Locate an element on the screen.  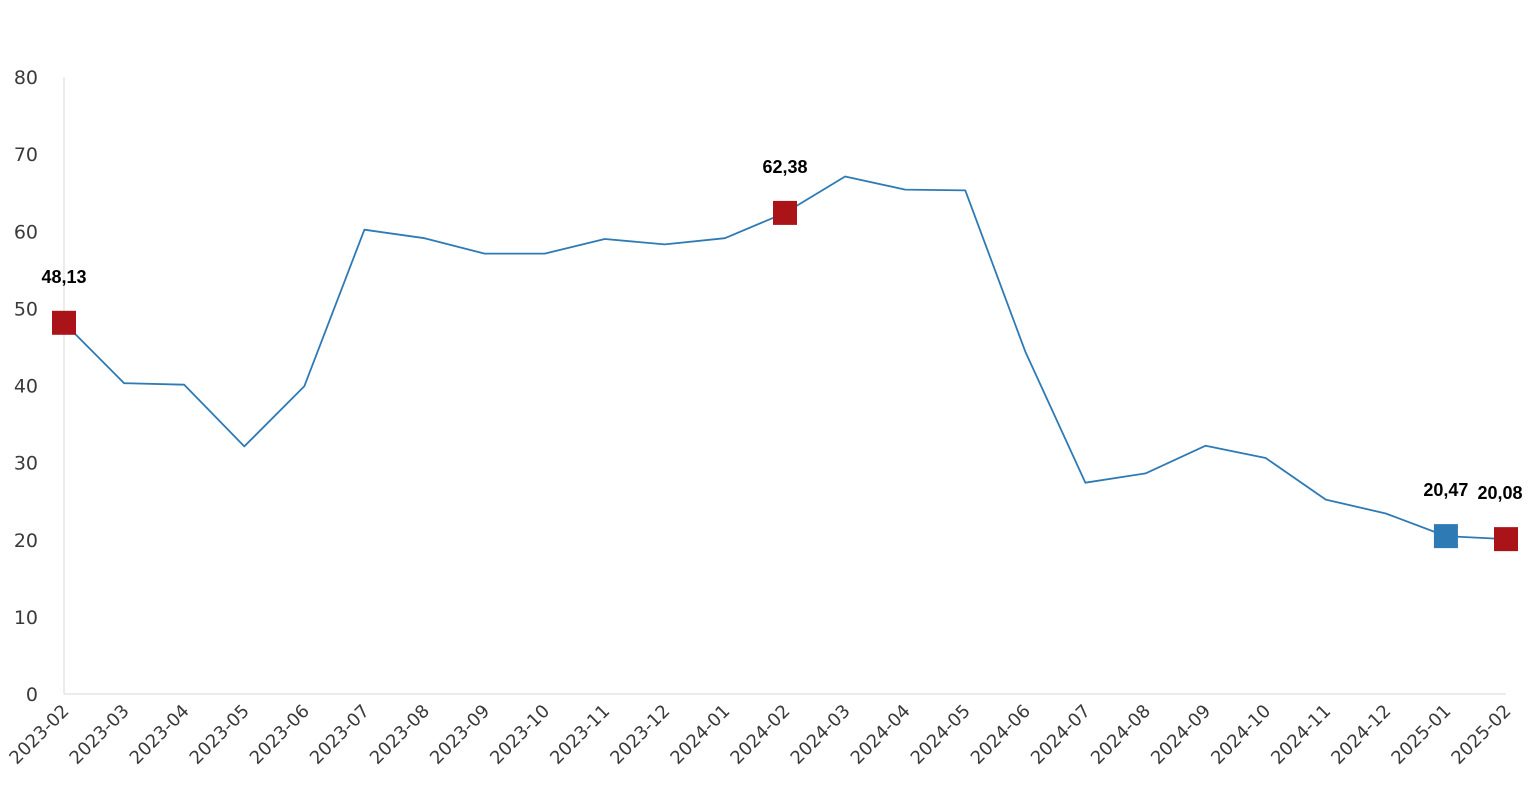
x-tick-label: 2023-10 is located at coordinates (520, 735).